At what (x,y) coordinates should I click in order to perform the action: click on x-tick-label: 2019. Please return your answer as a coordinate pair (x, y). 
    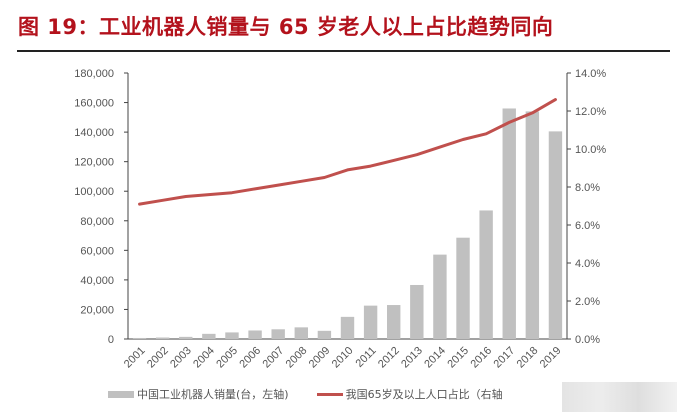
    Looking at the image, I should click on (551, 358).